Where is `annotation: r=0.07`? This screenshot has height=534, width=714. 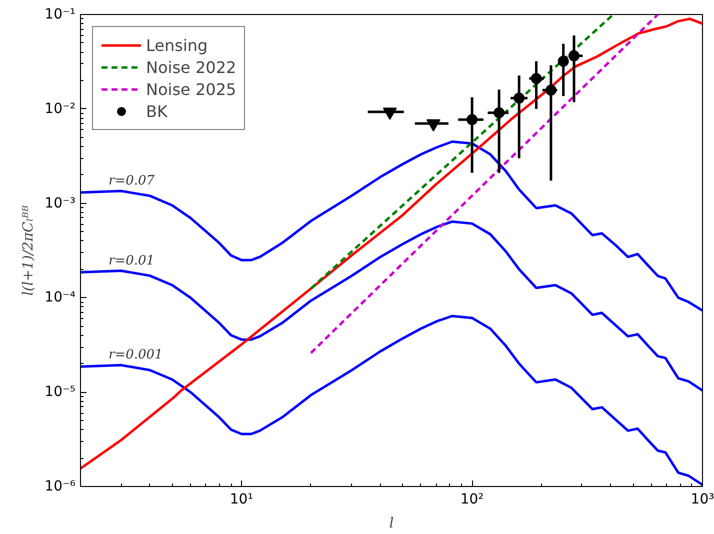
annotation: r=0.07 is located at coordinates (132, 181).